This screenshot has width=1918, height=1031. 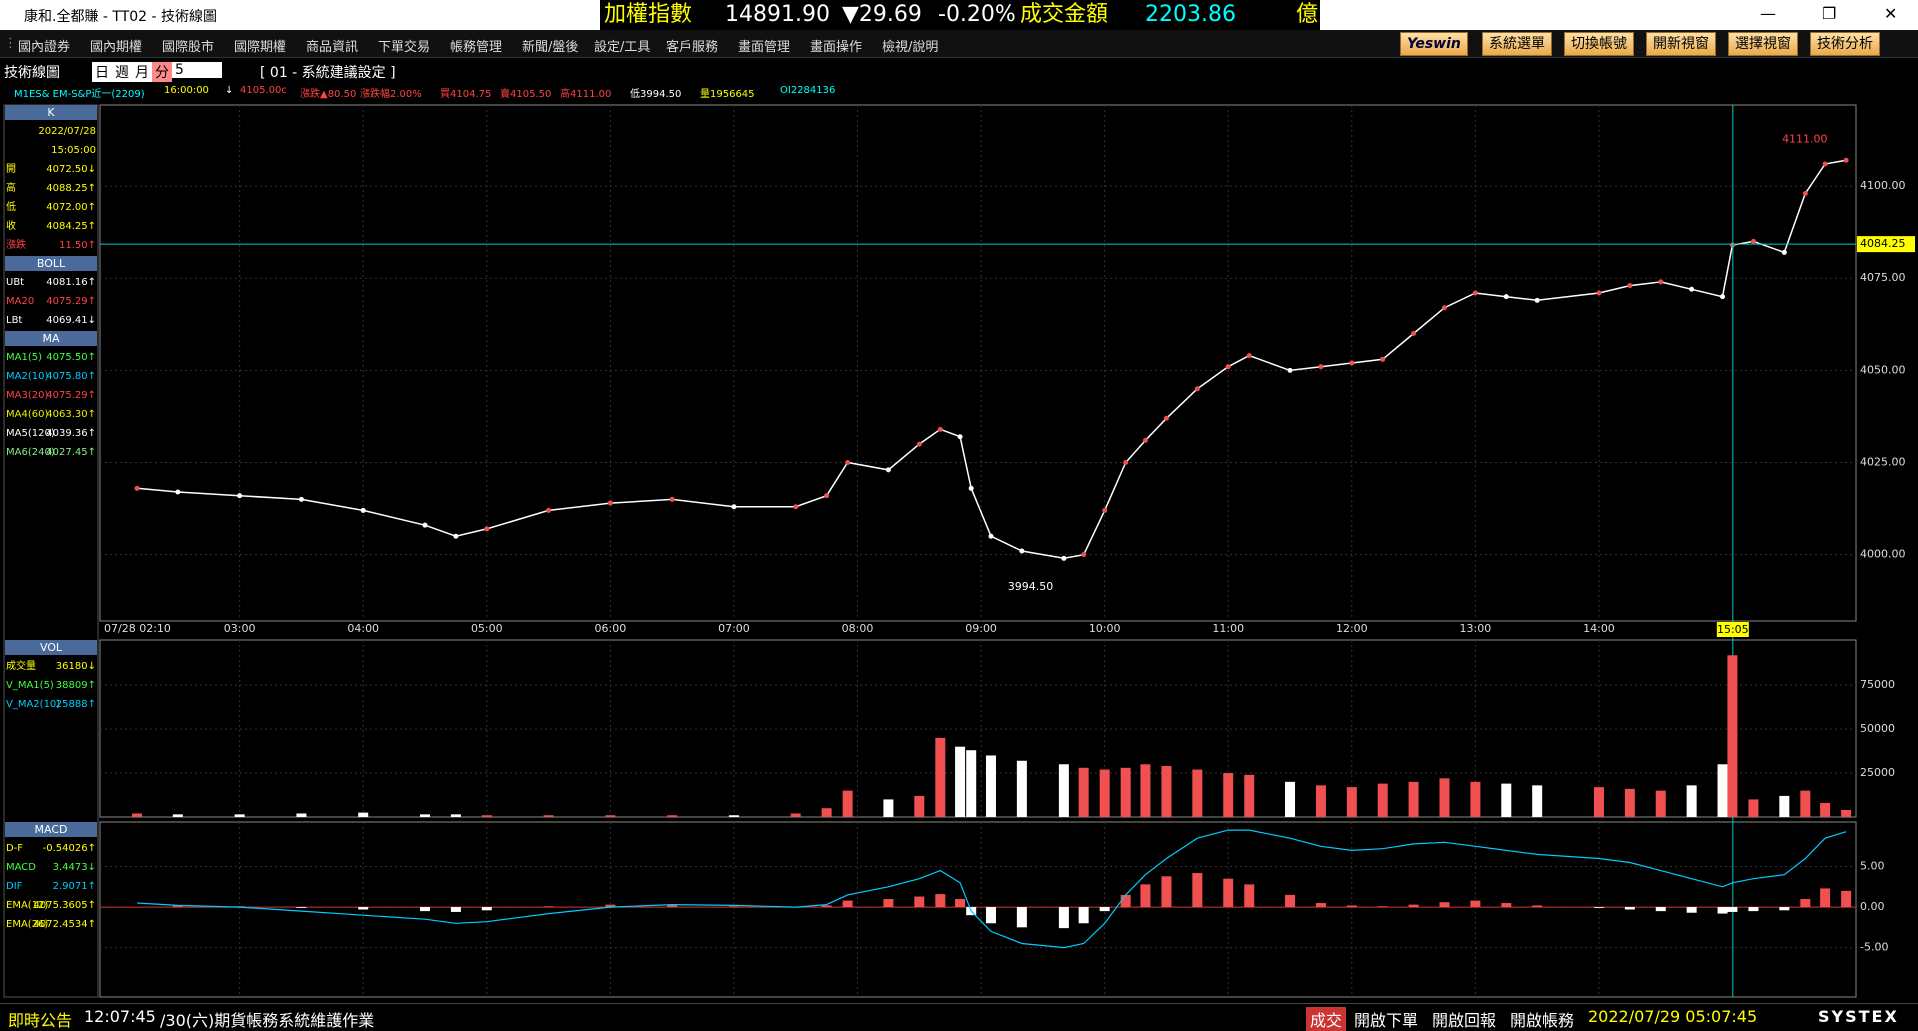 I want to click on panel-header-label: K, so click(x=51, y=112).